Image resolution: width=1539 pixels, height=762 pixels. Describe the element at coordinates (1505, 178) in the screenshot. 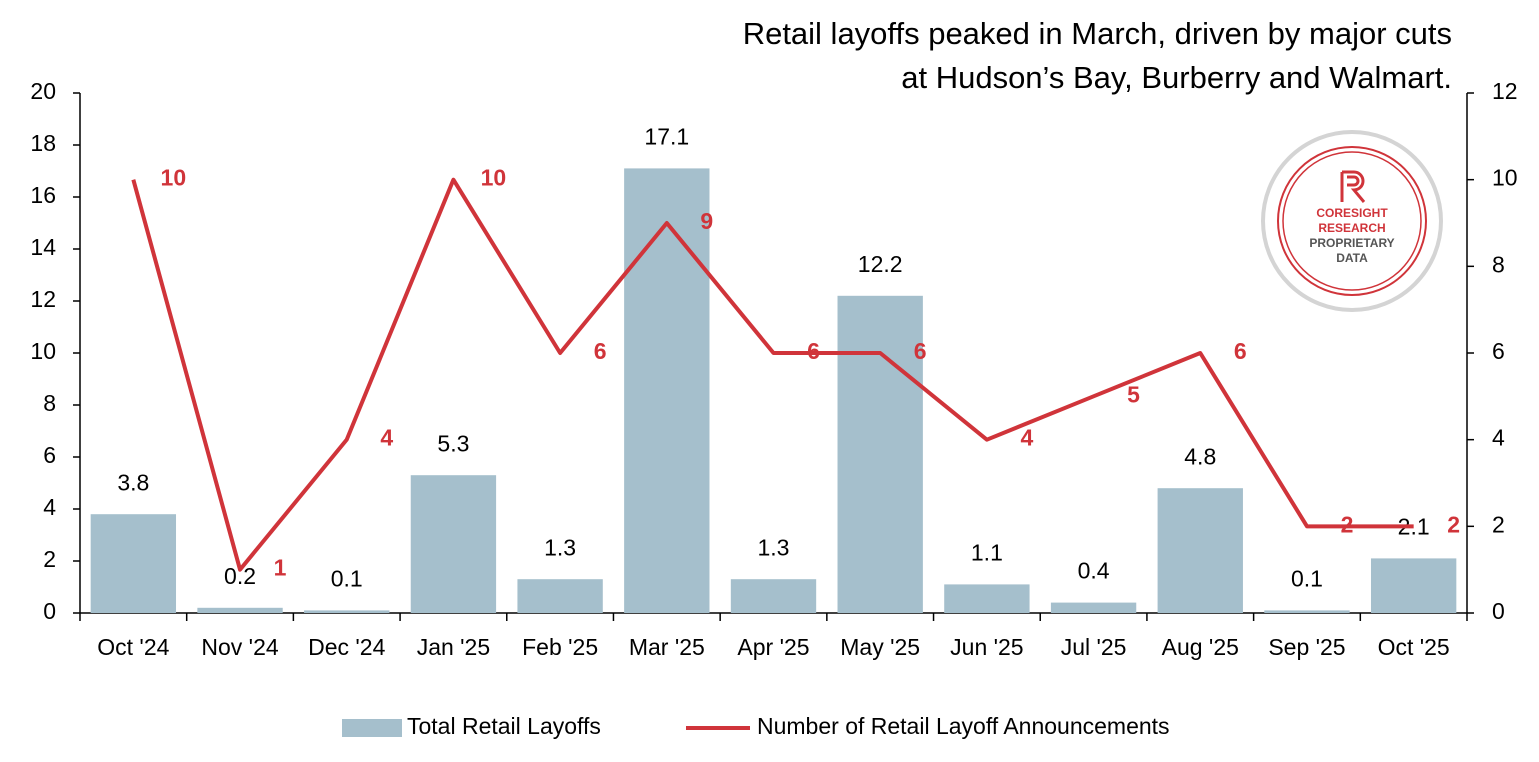

I see `y2-tick-label: 10` at that location.